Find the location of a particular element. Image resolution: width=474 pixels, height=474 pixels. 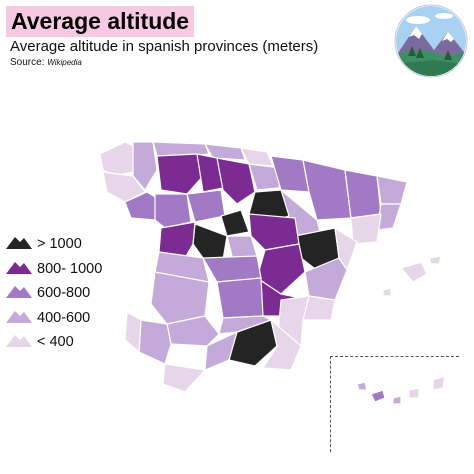

province-zamora is located at coordinates (173, 211).